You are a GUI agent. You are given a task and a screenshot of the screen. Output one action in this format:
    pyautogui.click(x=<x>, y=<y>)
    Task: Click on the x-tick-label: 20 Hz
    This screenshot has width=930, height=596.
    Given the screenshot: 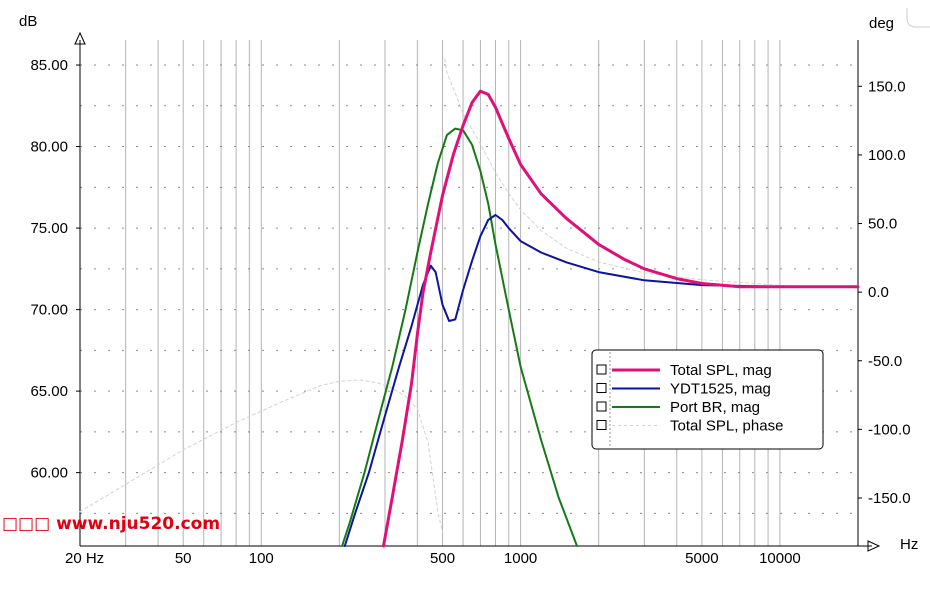 What is the action you would take?
    pyautogui.click(x=84, y=558)
    